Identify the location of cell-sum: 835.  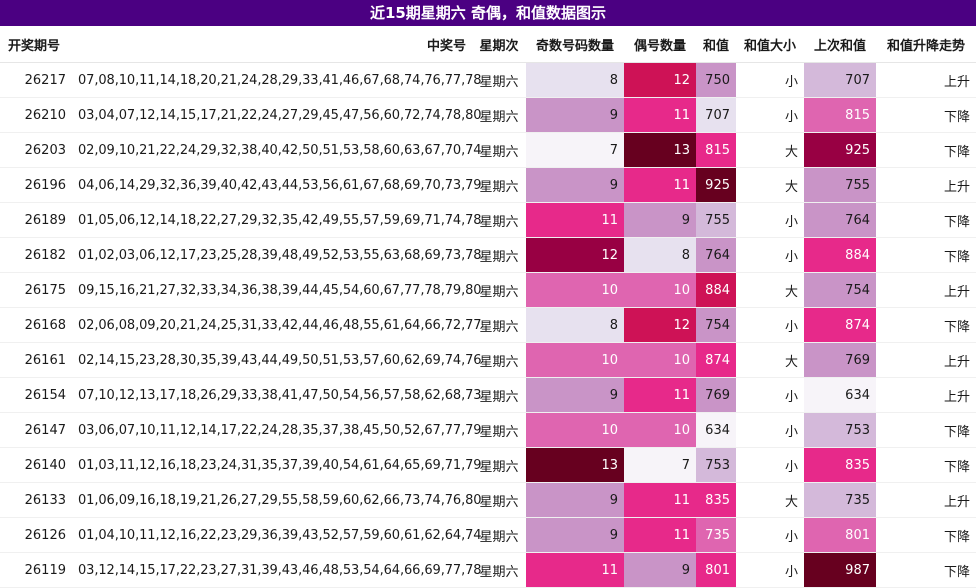
(716, 500).